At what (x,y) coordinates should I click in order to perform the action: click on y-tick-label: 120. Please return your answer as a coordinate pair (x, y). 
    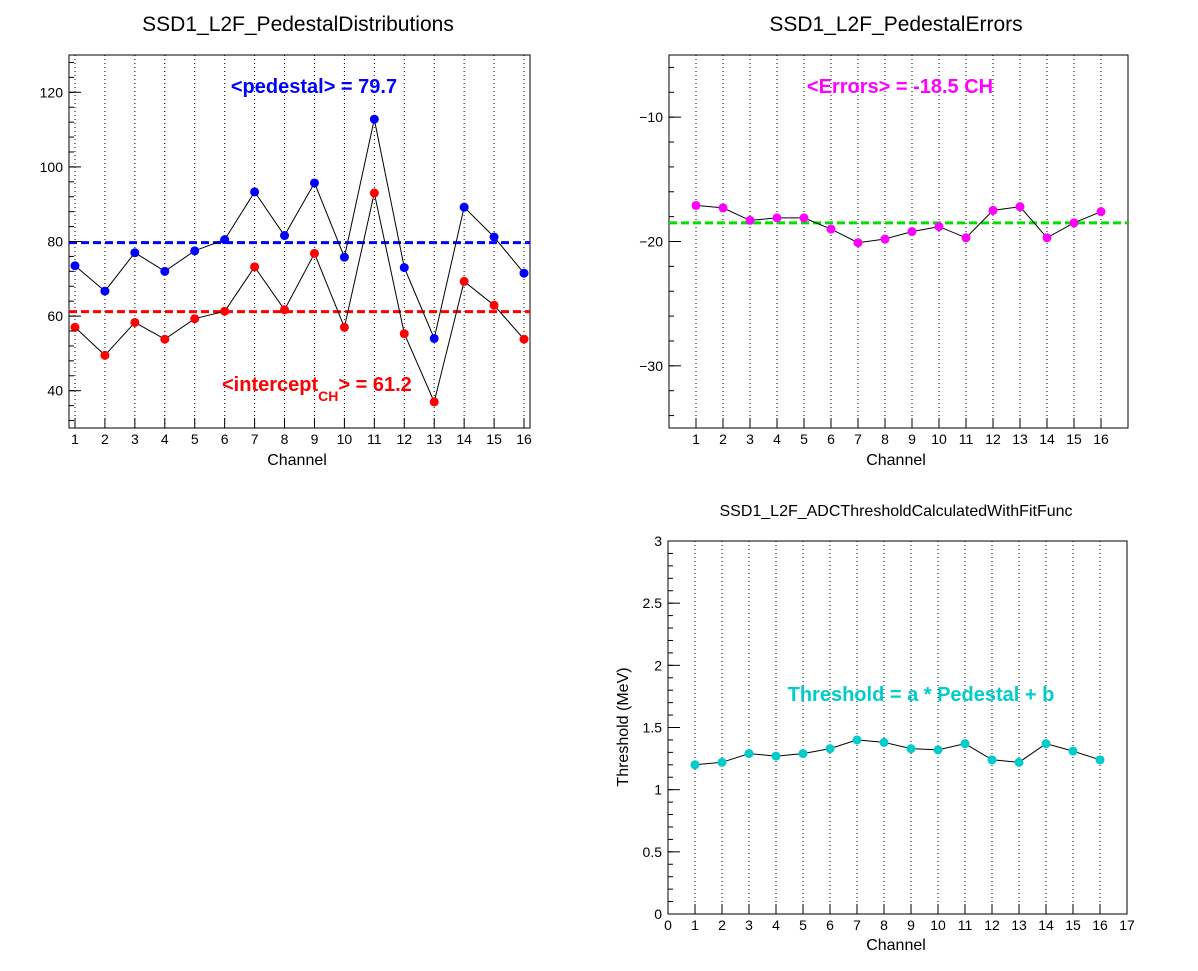
    Looking at the image, I should click on (52, 92).